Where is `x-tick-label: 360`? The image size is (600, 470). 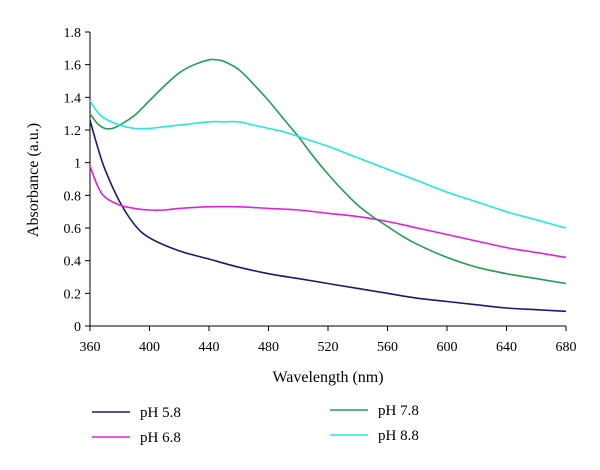 x-tick-label: 360 is located at coordinates (90, 347).